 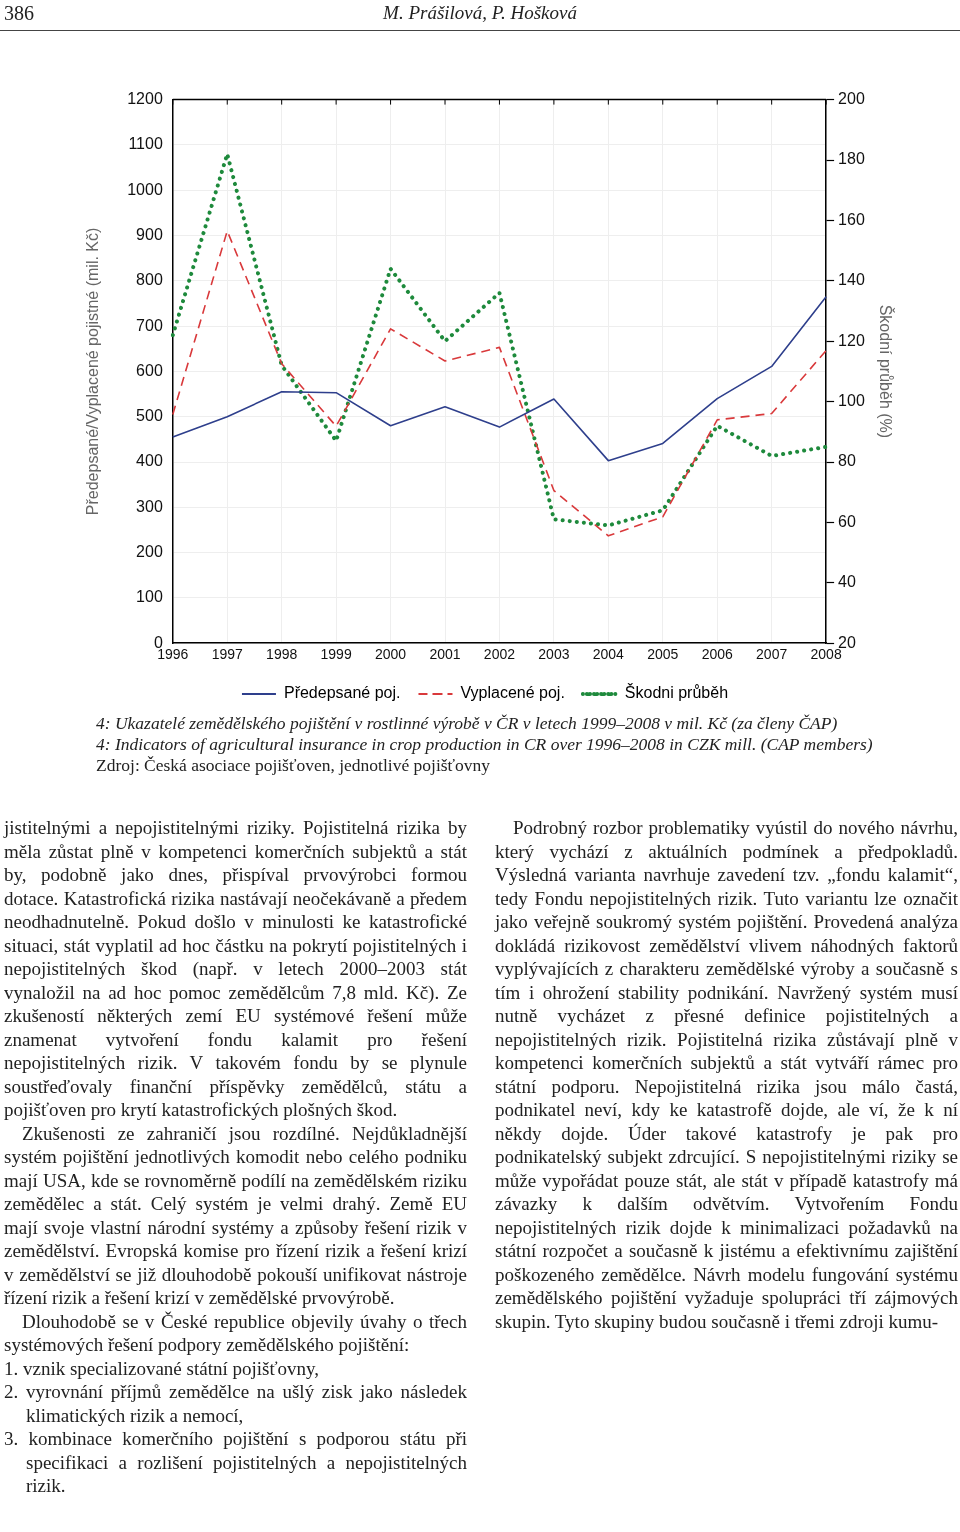 What do you see at coordinates (847, 582) in the screenshot?
I see `y2-tick-label: 40` at bounding box center [847, 582].